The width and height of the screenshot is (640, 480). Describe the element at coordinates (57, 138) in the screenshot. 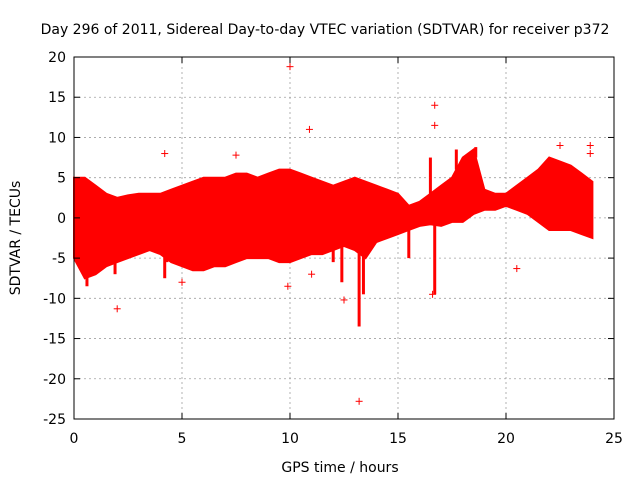

I see `y-tick-label: 10` at that location.